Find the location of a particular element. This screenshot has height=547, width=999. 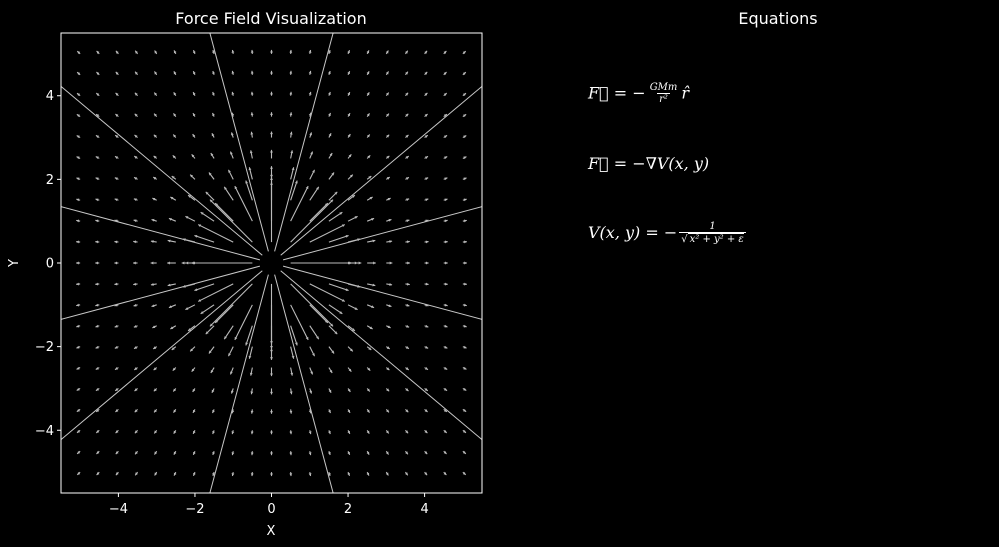

eq1-numerator: GMm is located at coordinates (663, 87).